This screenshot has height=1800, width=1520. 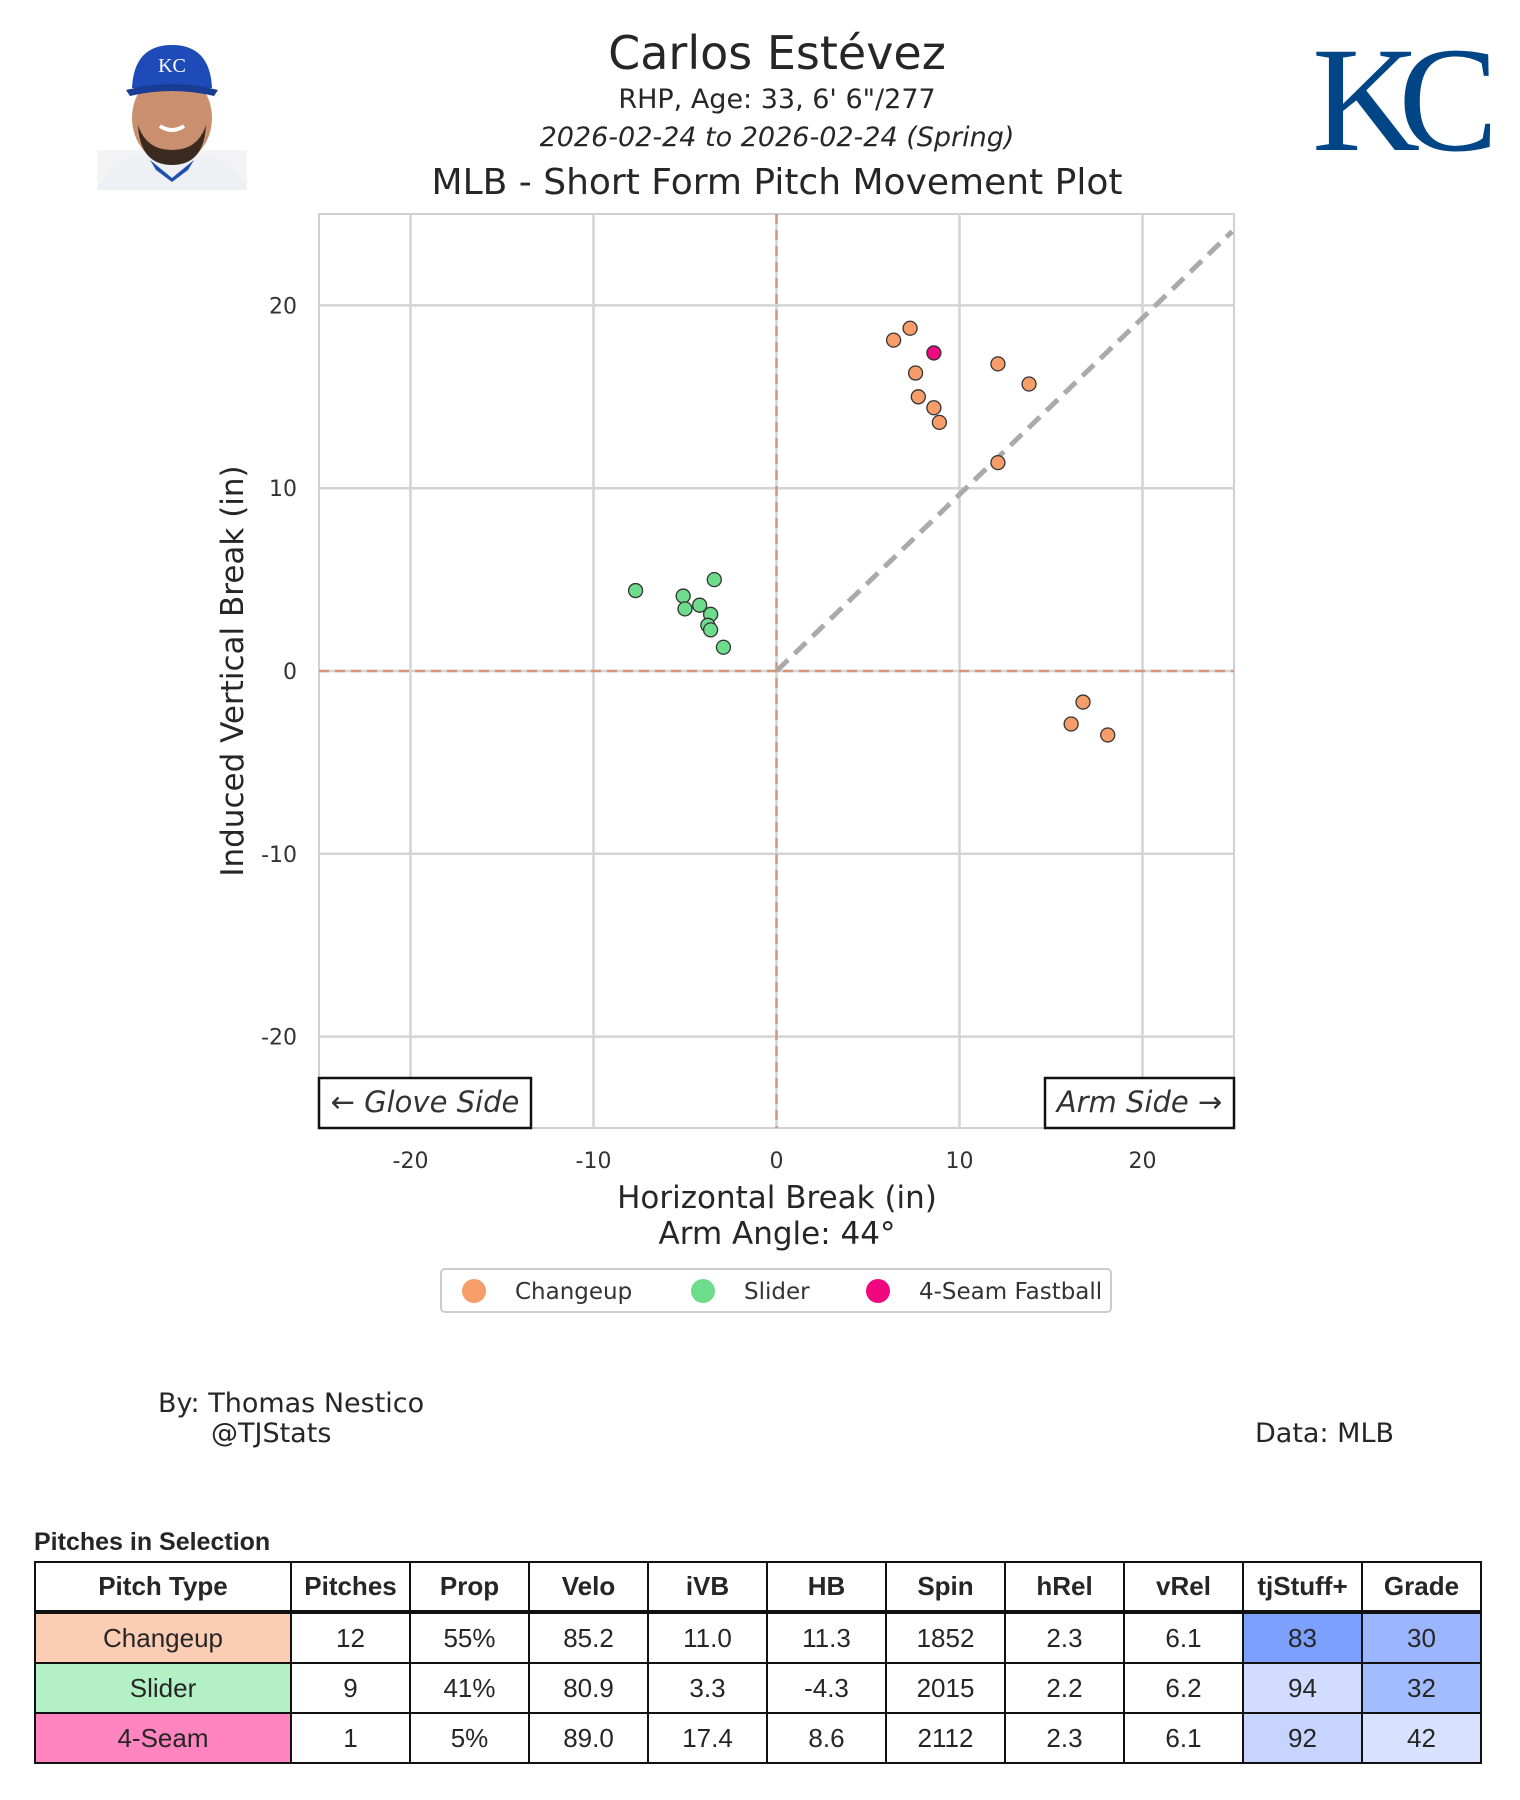 I want to click on table-title: Pitches in Selection, so click(x=152, y=1542).